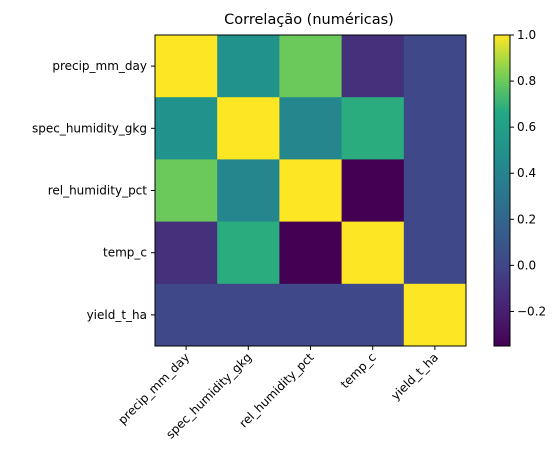 Image resolution: width=559 pixels, height=470 pixels. I want to click on y-tick-label: precip_mm_day, so click(99, 66).